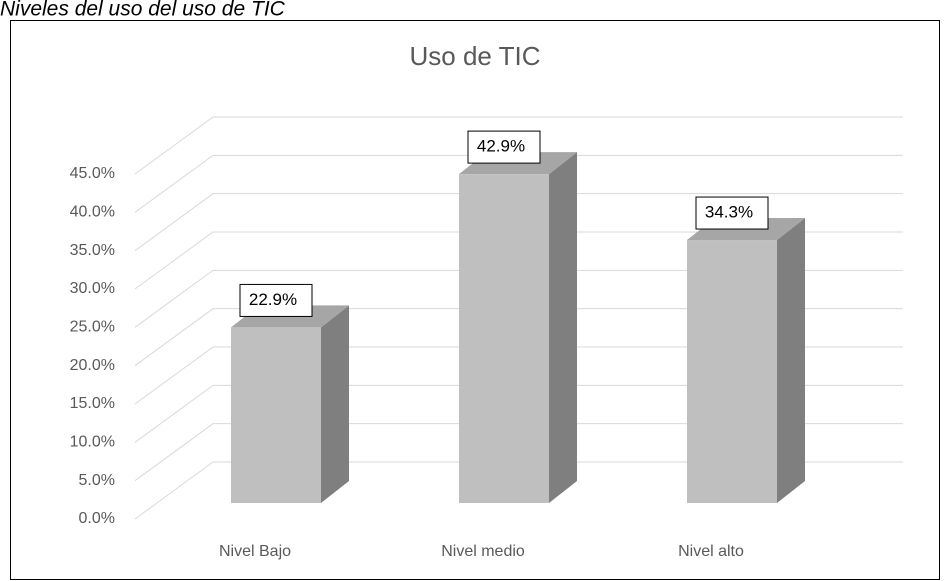  Describe the element at coordinates (92, 288) in the screenshot. I see `y-tick-label: 30.0%` at that location.